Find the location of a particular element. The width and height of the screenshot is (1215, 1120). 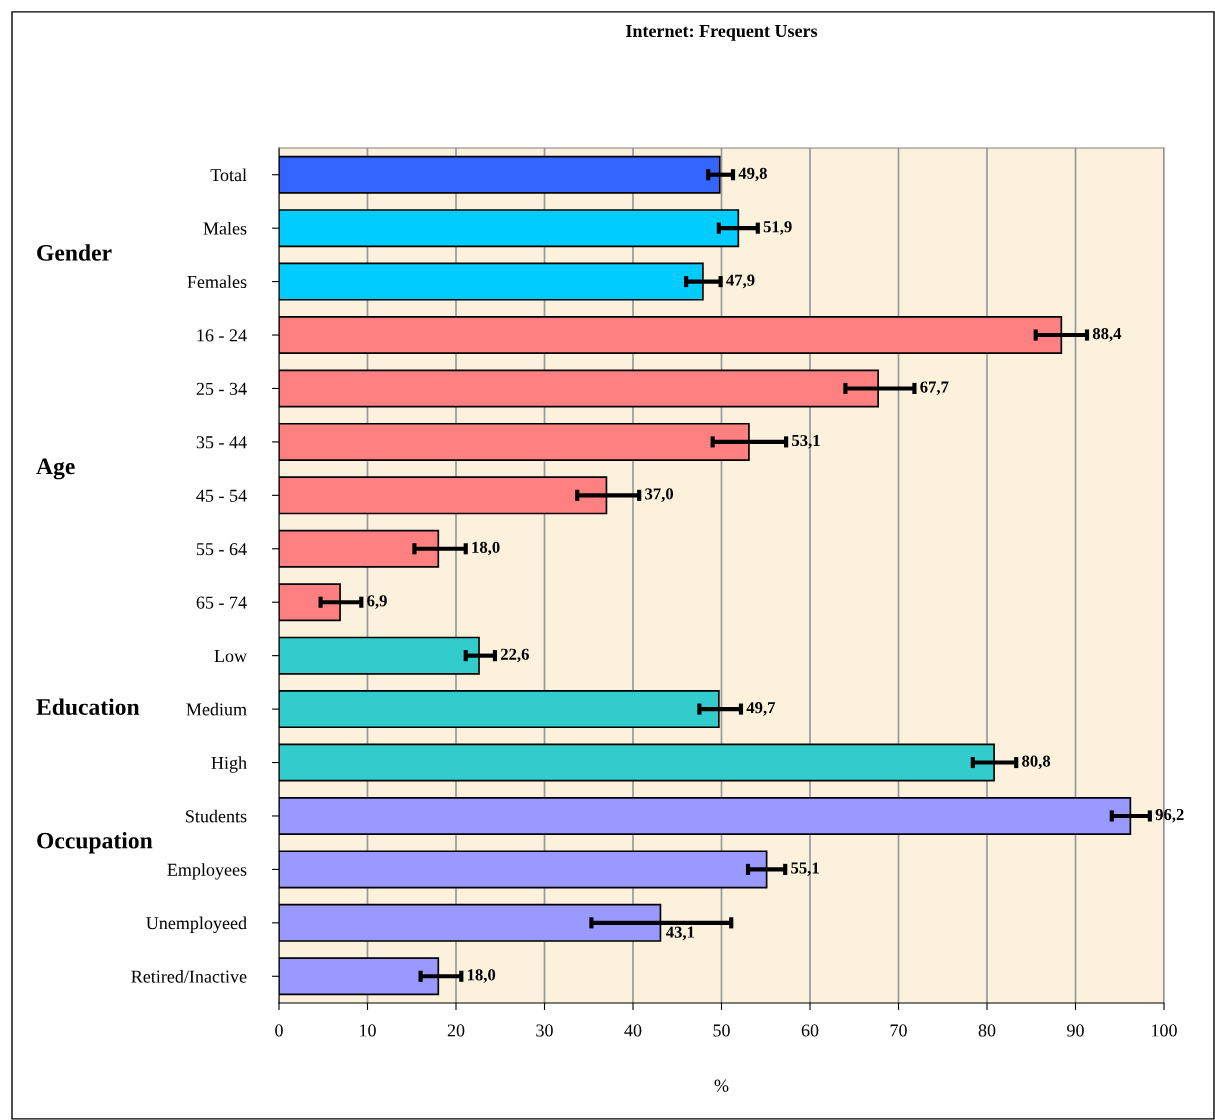

y-tick-label: High is located at coordinates (229, 764).